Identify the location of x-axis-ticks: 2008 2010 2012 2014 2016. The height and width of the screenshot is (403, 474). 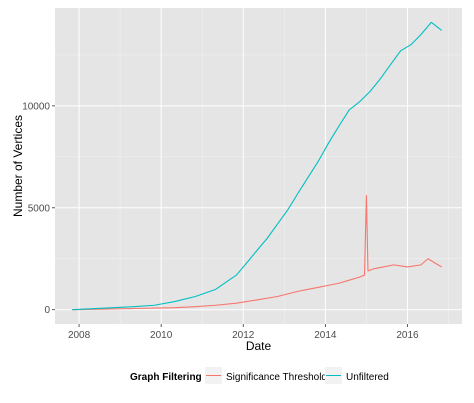
(243, 332).